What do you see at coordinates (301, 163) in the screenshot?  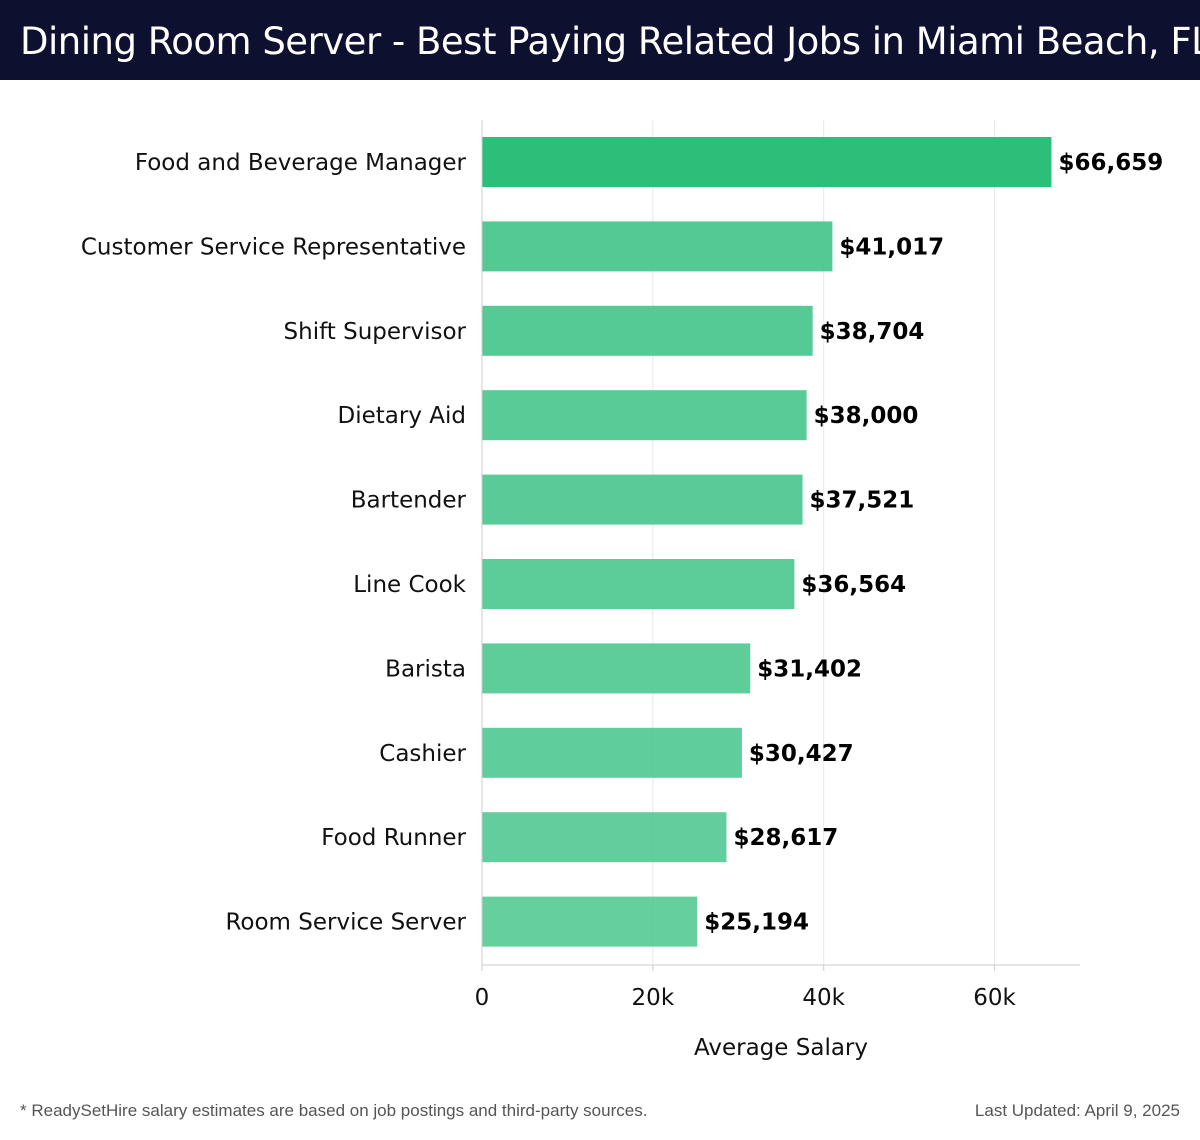 I see `category-label: Food and Beverage Manager` at bounding box center [301, 163].